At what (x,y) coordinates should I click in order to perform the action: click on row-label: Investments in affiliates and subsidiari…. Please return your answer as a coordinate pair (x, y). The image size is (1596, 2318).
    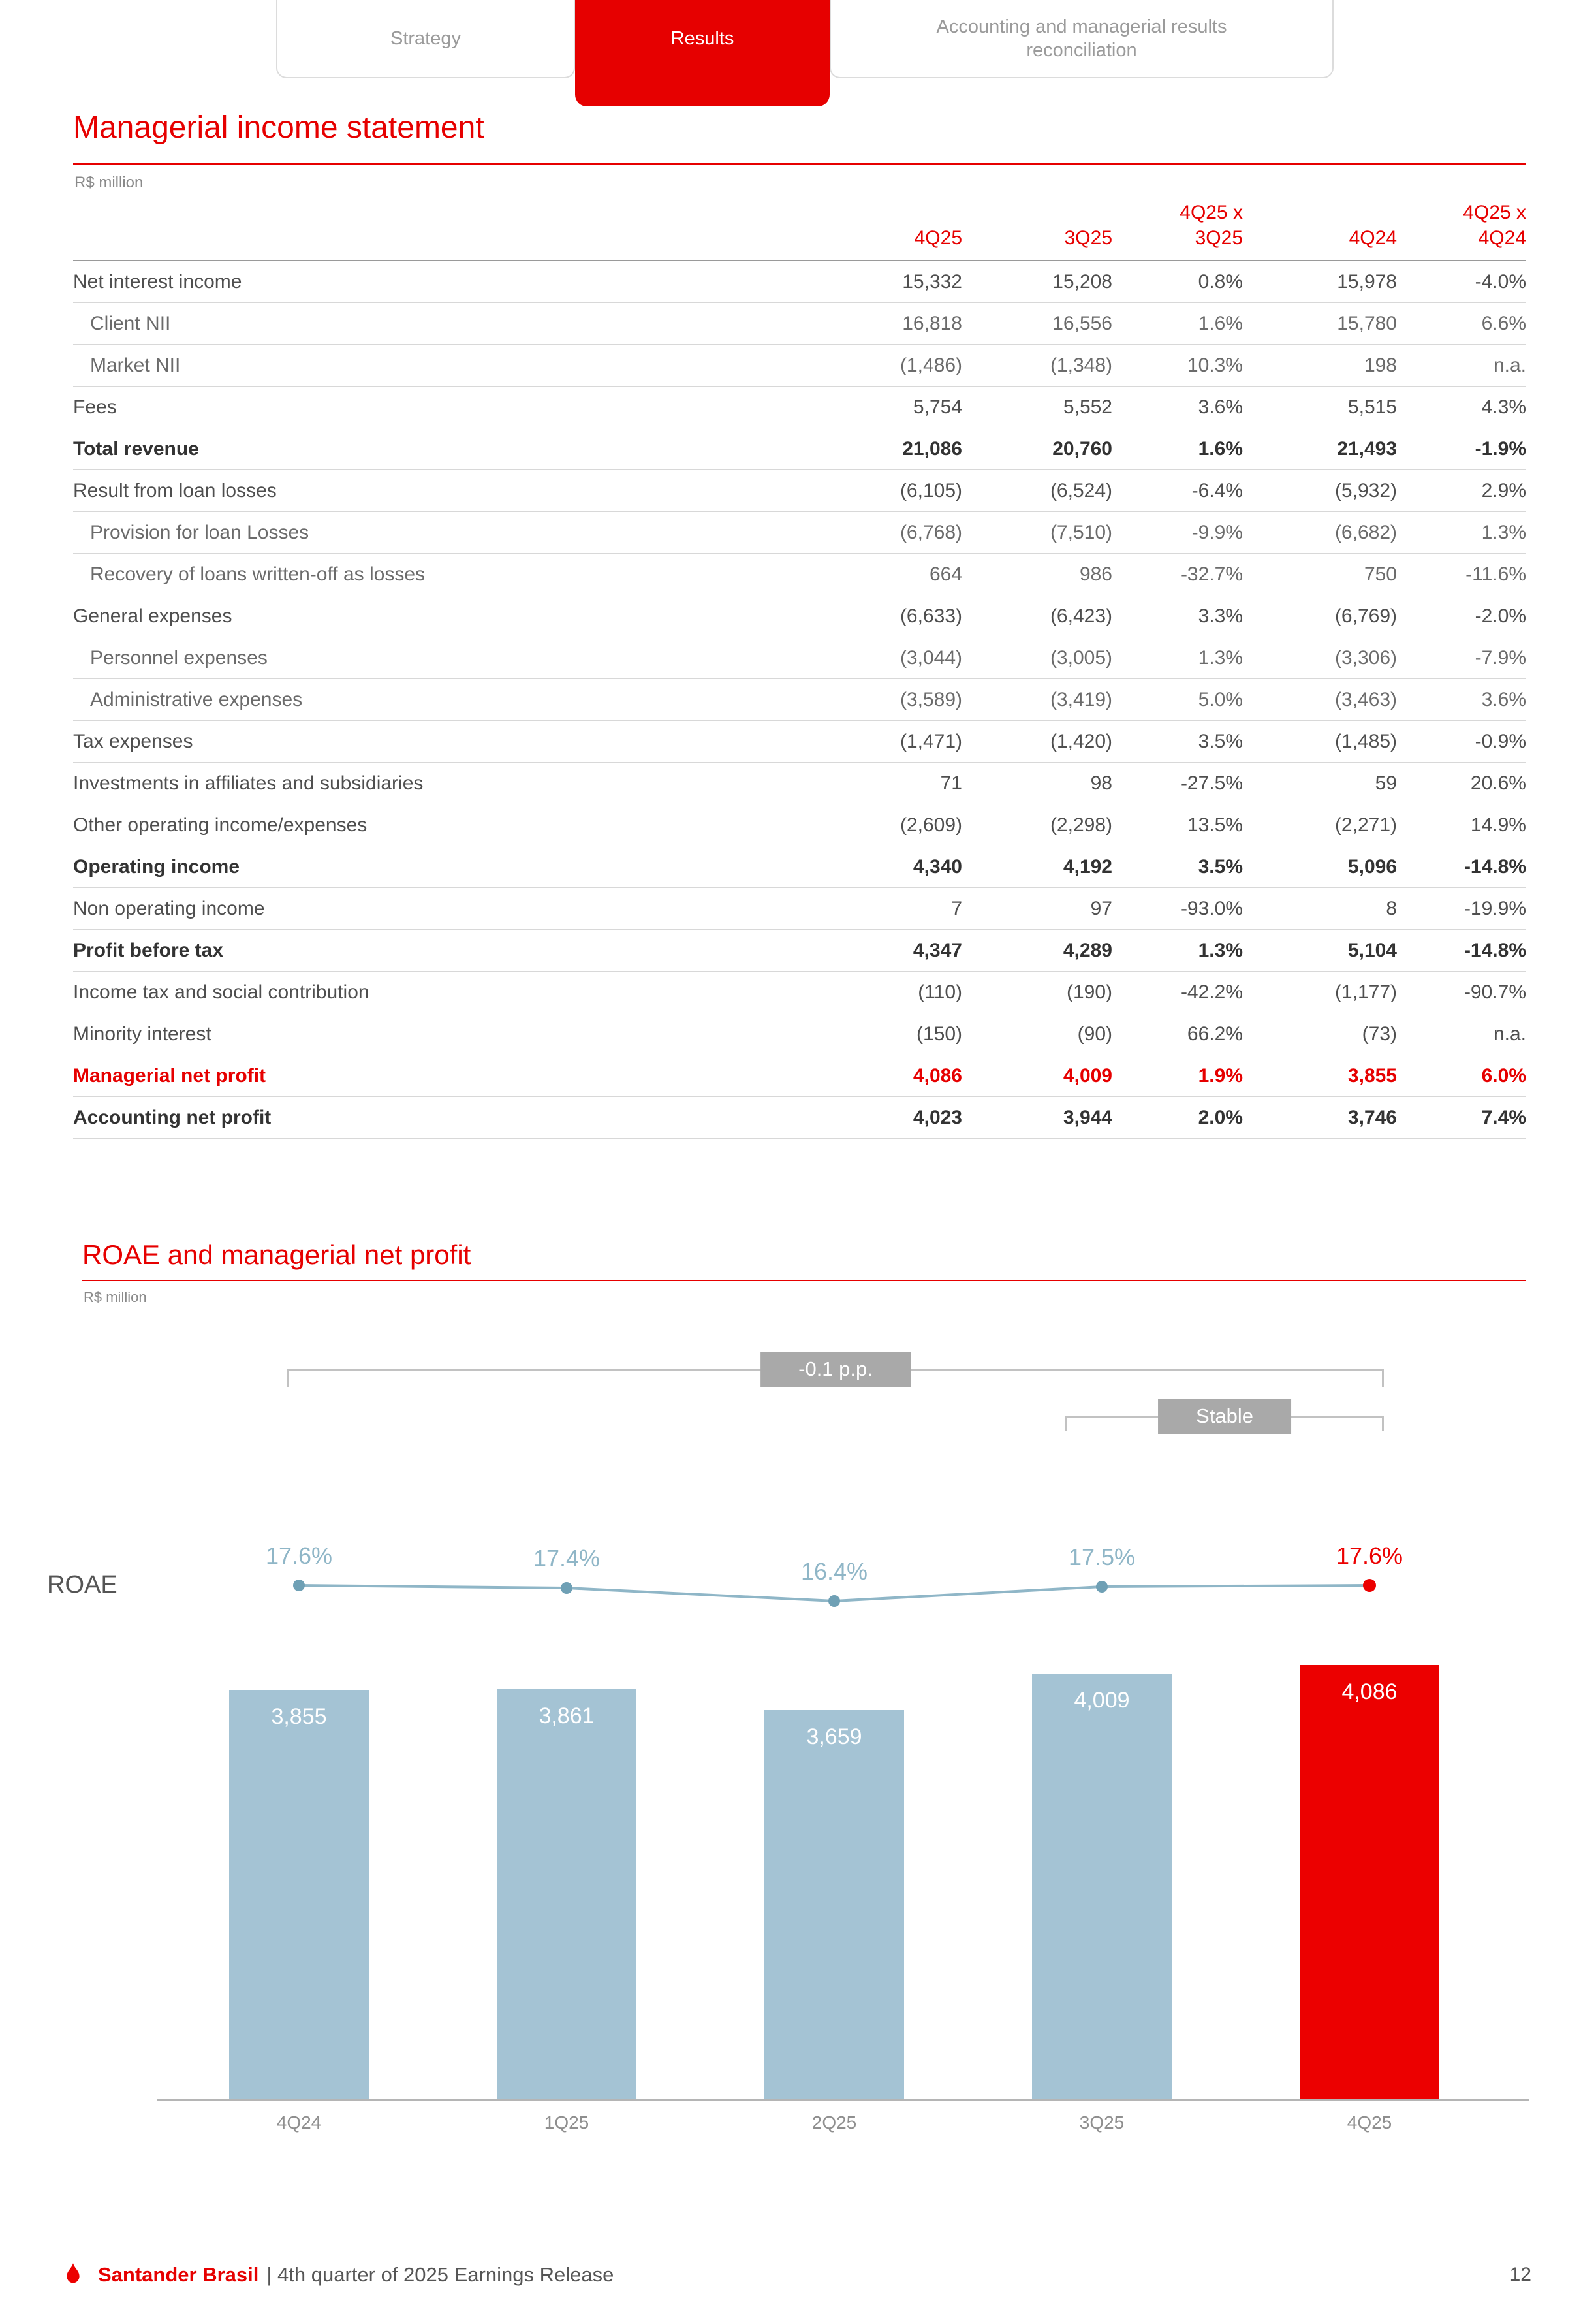
    Looking at the image, I should click on (248, 783).